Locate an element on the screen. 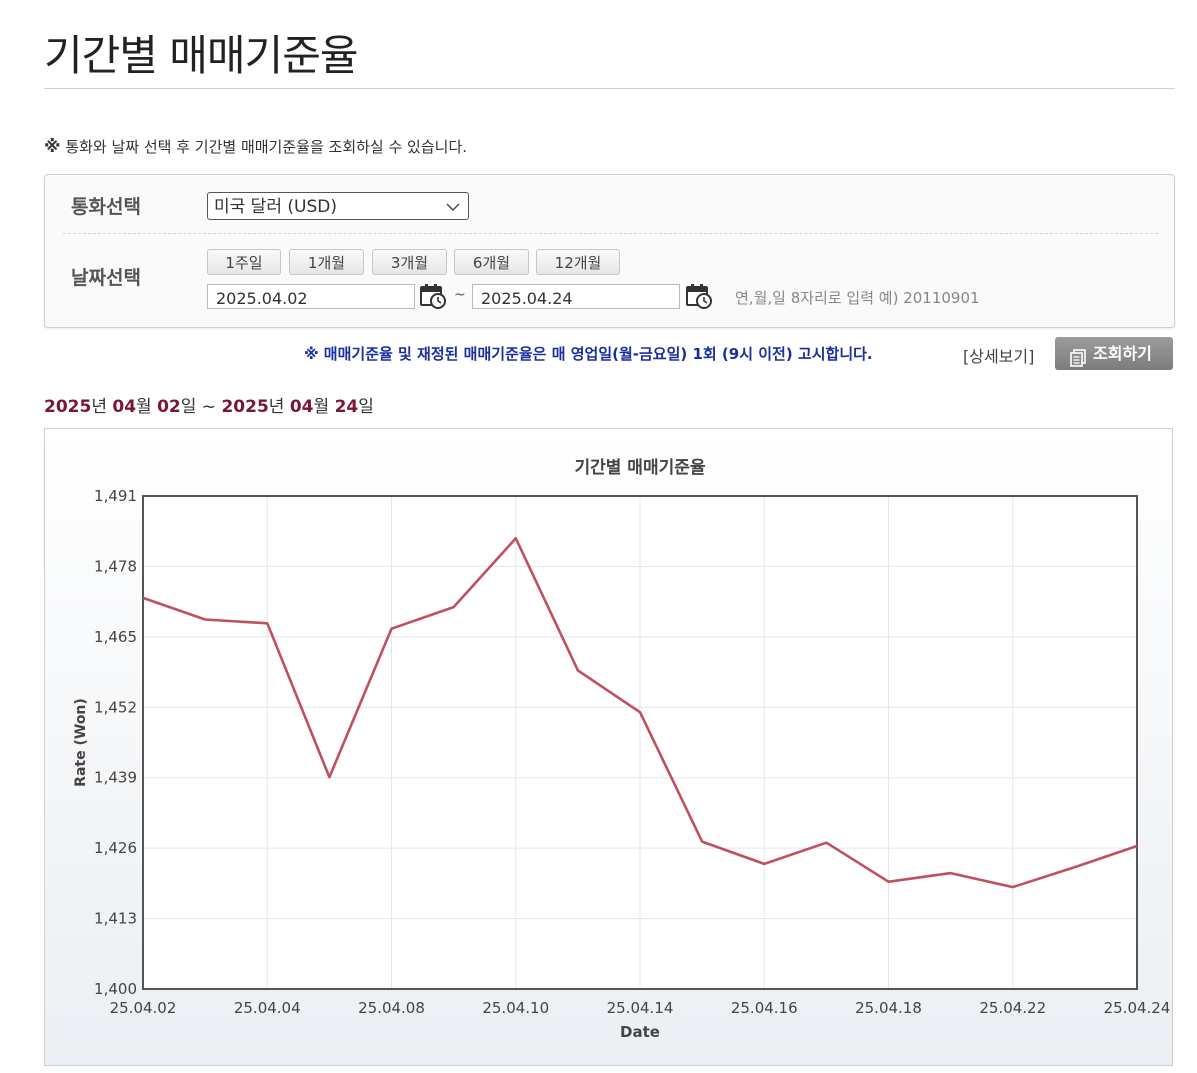 The image size is (1197, 1073). x-tick-label: 25.04.16 is located at coordinates (764, 1008).